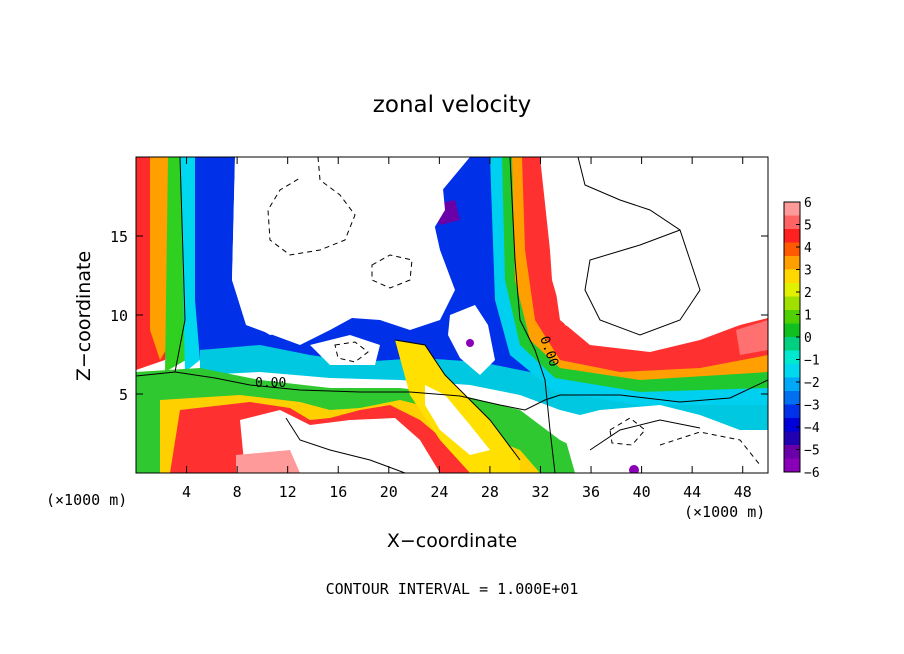  Describe the element at coordinates (161, 267) in the screenshot. I see `contour-zero-left` at that location.